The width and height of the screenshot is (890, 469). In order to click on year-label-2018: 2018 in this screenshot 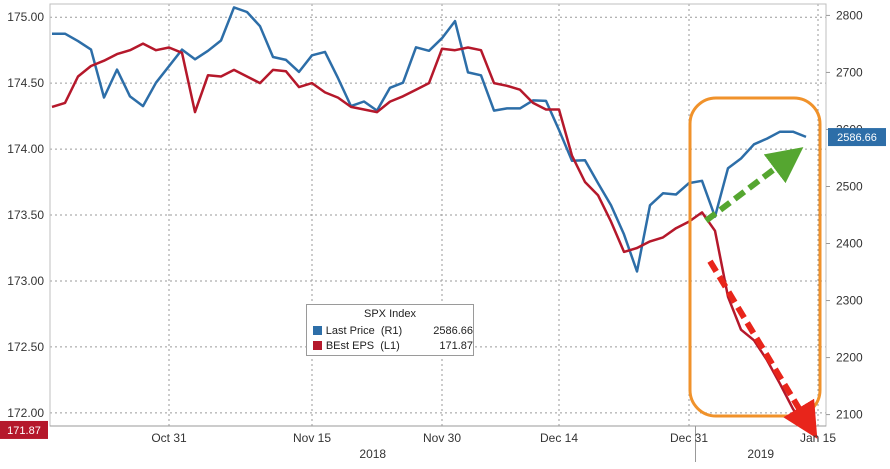, I will do `click(372, 454)`.